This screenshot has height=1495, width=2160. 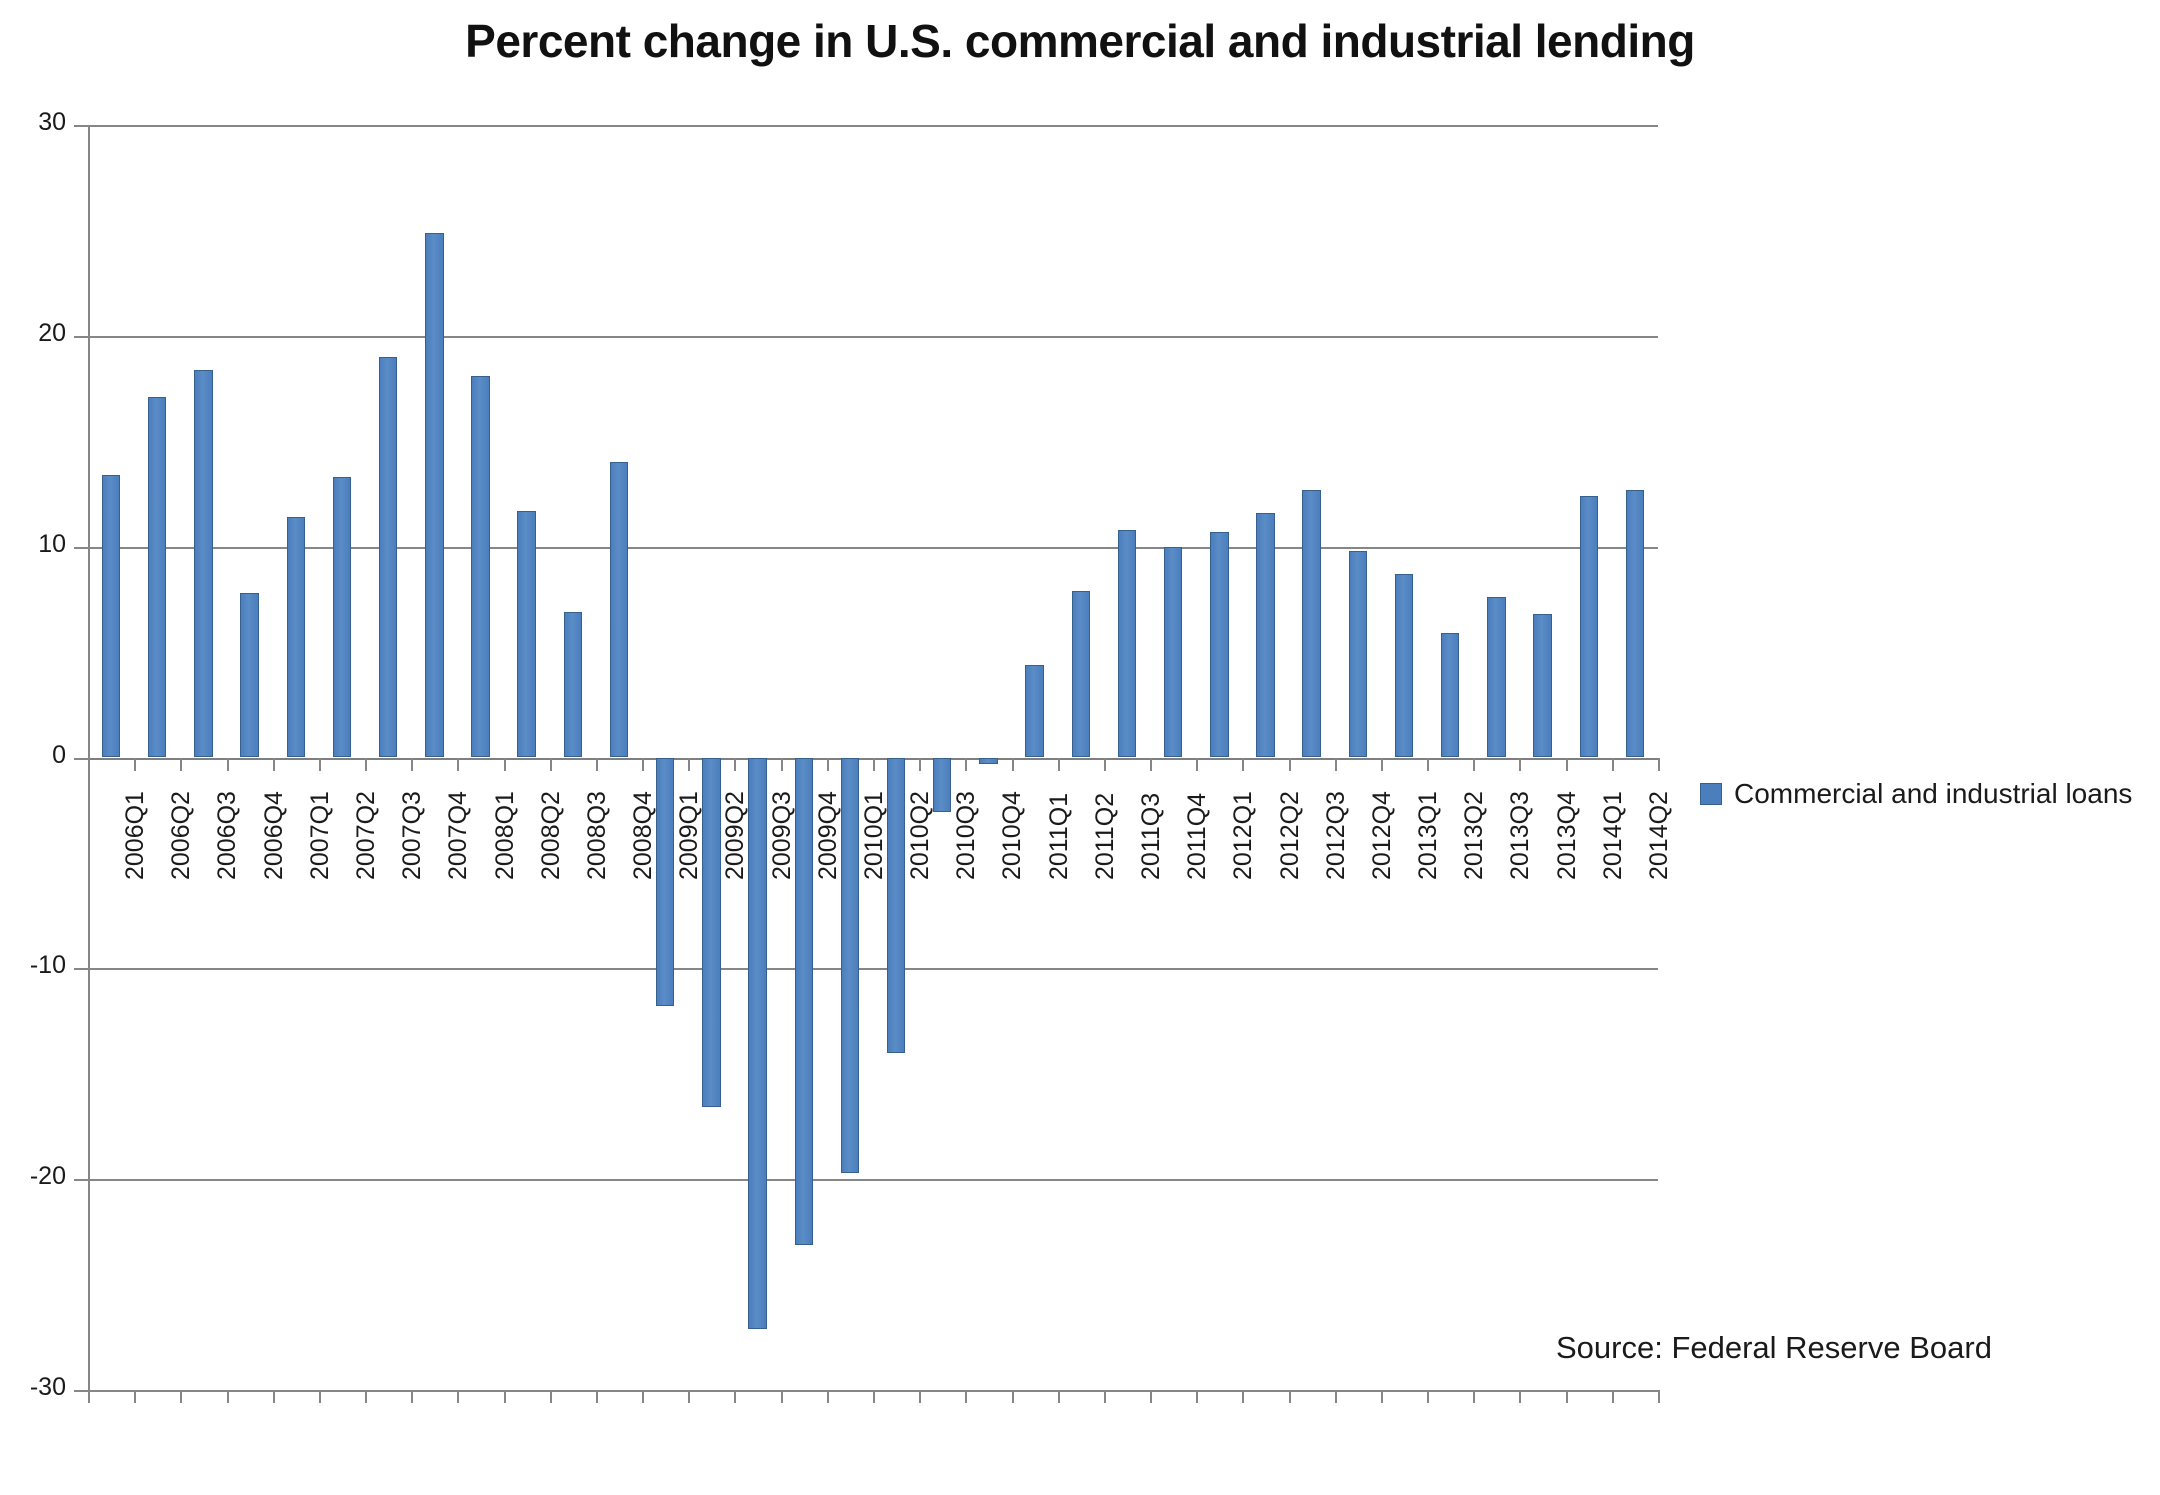 What do you see at coordinates (1243, 835) in the screenshot?
I see `x-axis-tick-label: 2012Q1` at bounding box center [1243, 835].